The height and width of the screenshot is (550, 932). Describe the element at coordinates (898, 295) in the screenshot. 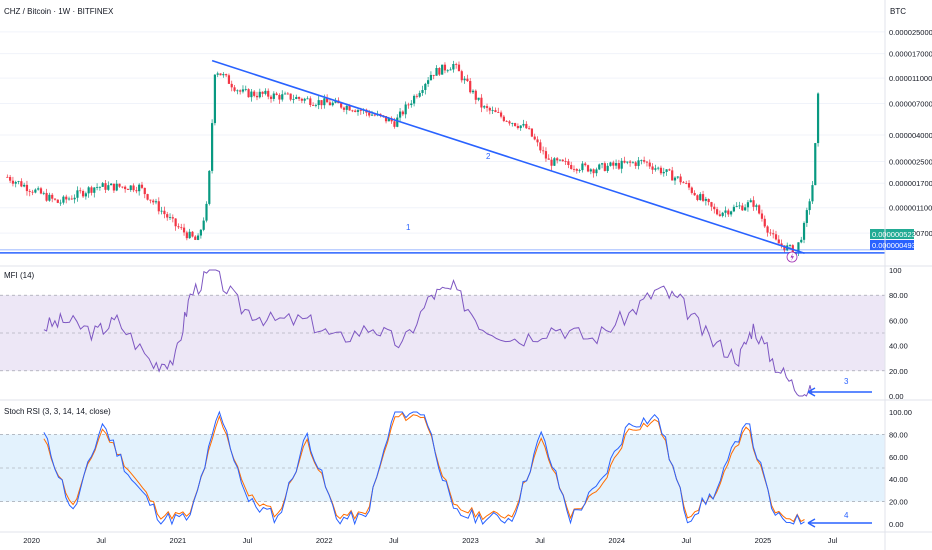

I see `tick-label: 80.00` at that location.